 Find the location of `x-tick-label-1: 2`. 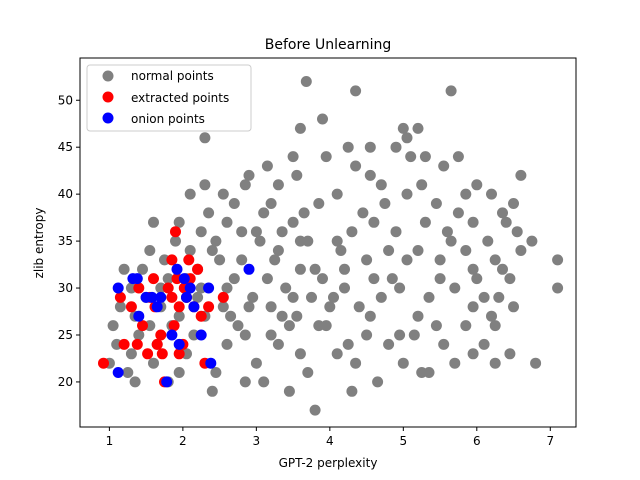

x-tick-label-1: 2 is located at coordinates (183, 441).